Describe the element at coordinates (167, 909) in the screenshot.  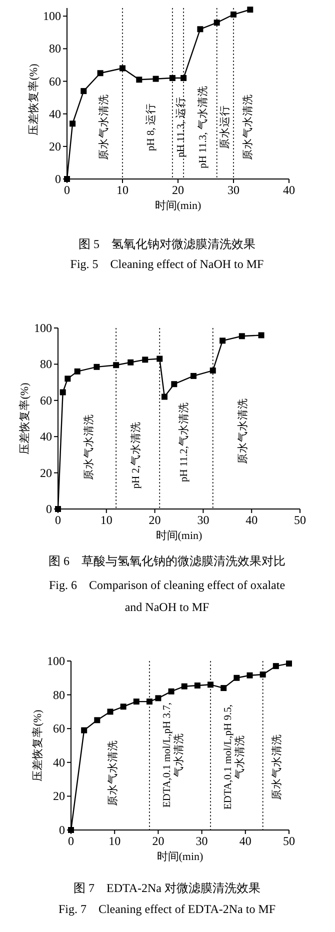
I see `text: Fig. 7 Cleaning effect of EDTA-2Na to MF` at that location.